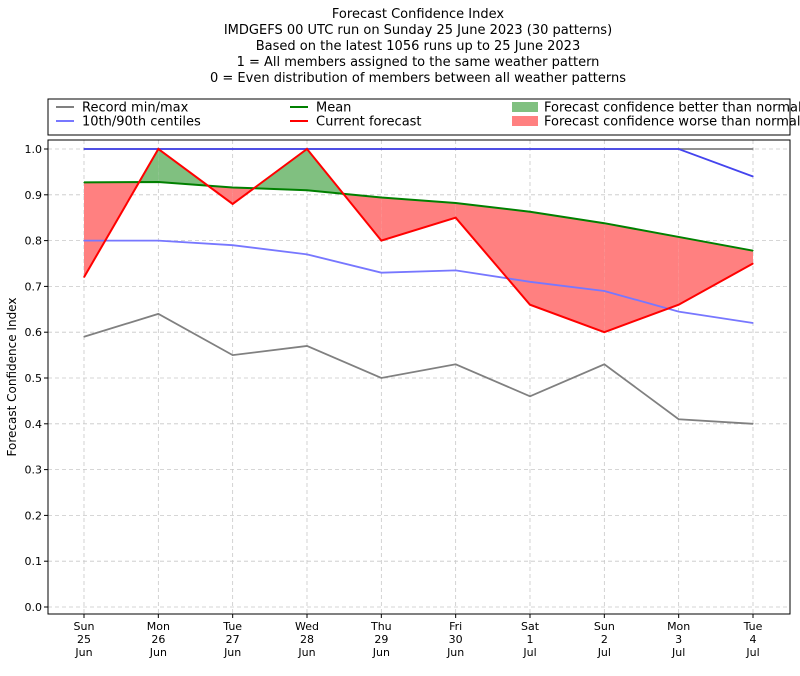  What do you see at coordinates (34, 470) in the screenshot?
I see `y-tick-label-3: 0.3` at bounding box center [34, 470].